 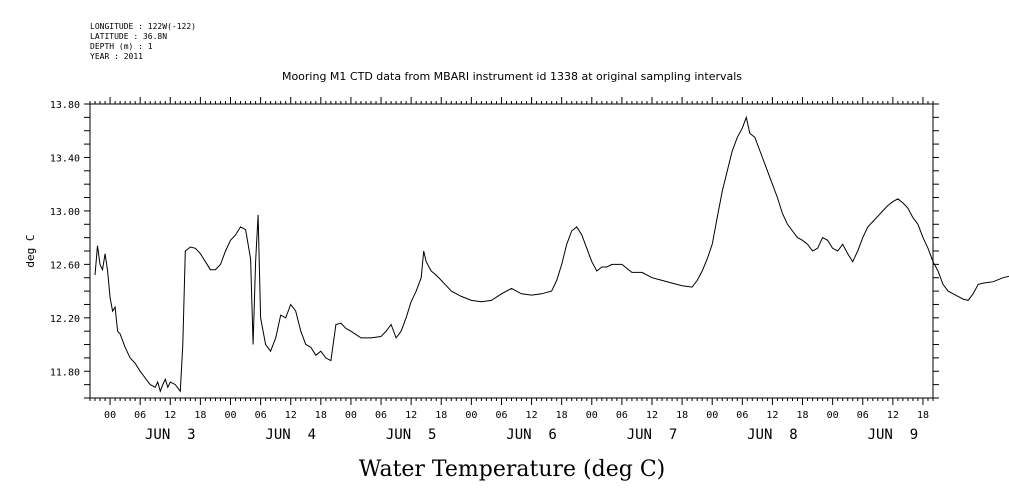 What do you see at coordinates (143, 26) in the screenshot?
I see `longitude-label: LONGITUDE : 122W(-122)` at bounding box center [143, 26].